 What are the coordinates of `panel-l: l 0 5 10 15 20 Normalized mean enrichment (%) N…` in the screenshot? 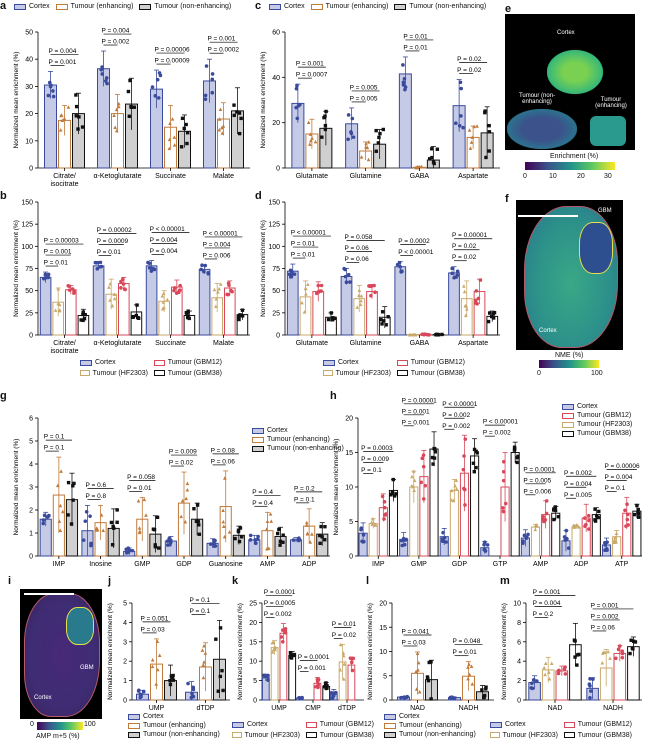 It's located at (431, 662).